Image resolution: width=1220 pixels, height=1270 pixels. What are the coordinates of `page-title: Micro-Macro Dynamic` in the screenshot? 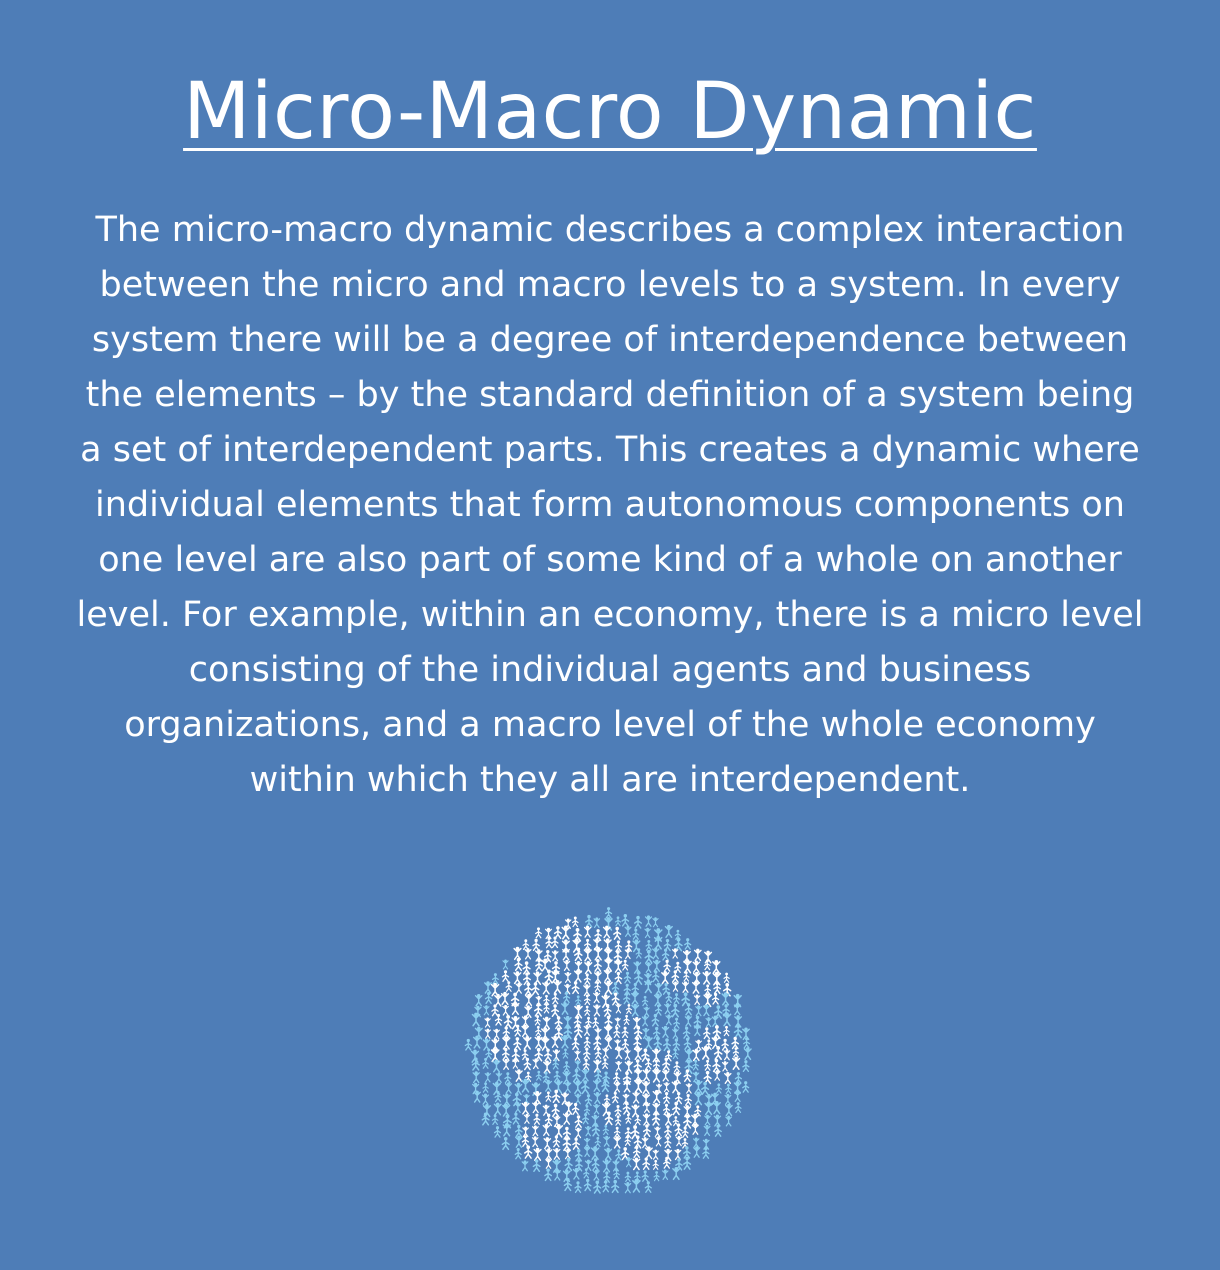 It's located at (610, 112).